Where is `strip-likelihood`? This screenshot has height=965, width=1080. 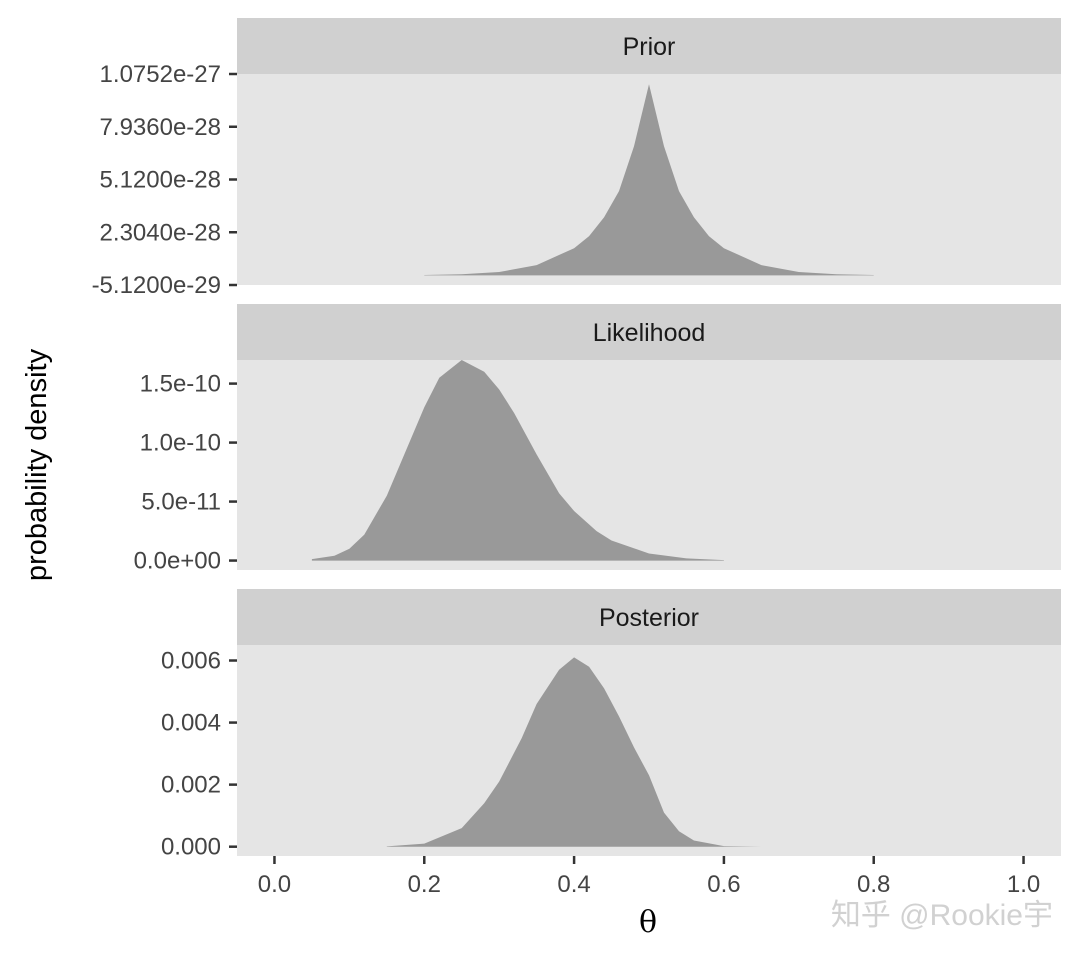 strip-likelihood is located at coordinates (649, 332).